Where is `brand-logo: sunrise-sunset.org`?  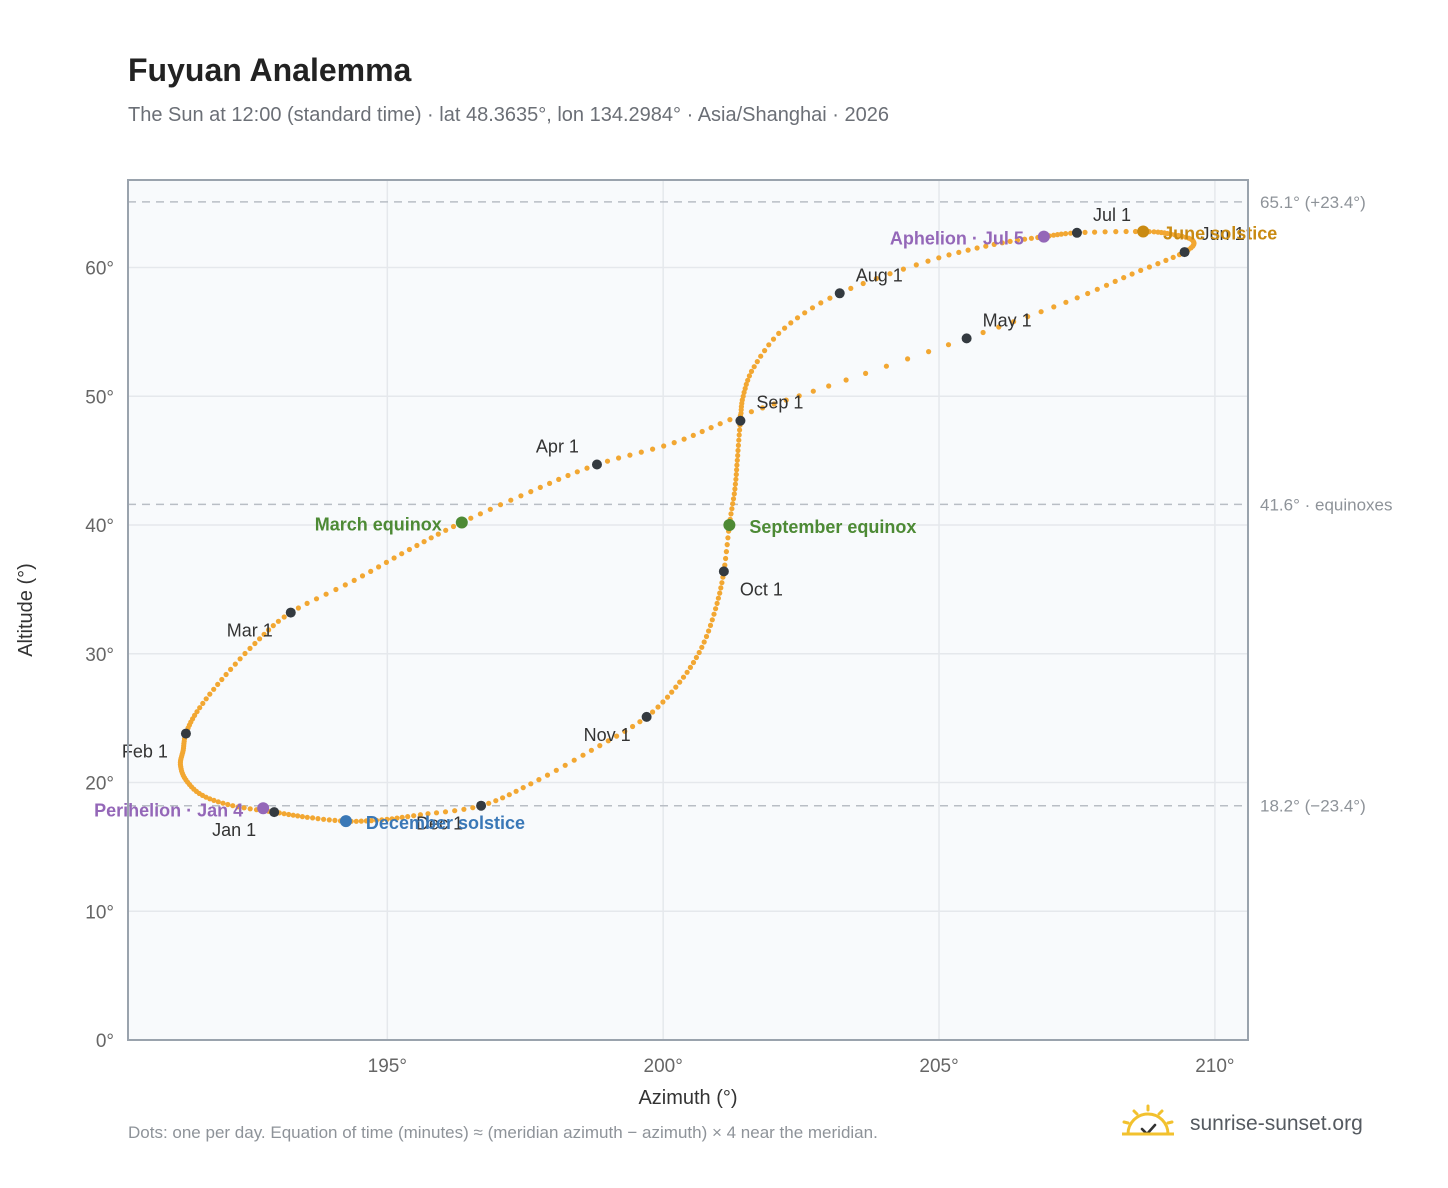 brand-logo: sunrise-sunset.org is located at coordinates (1270, 1124).